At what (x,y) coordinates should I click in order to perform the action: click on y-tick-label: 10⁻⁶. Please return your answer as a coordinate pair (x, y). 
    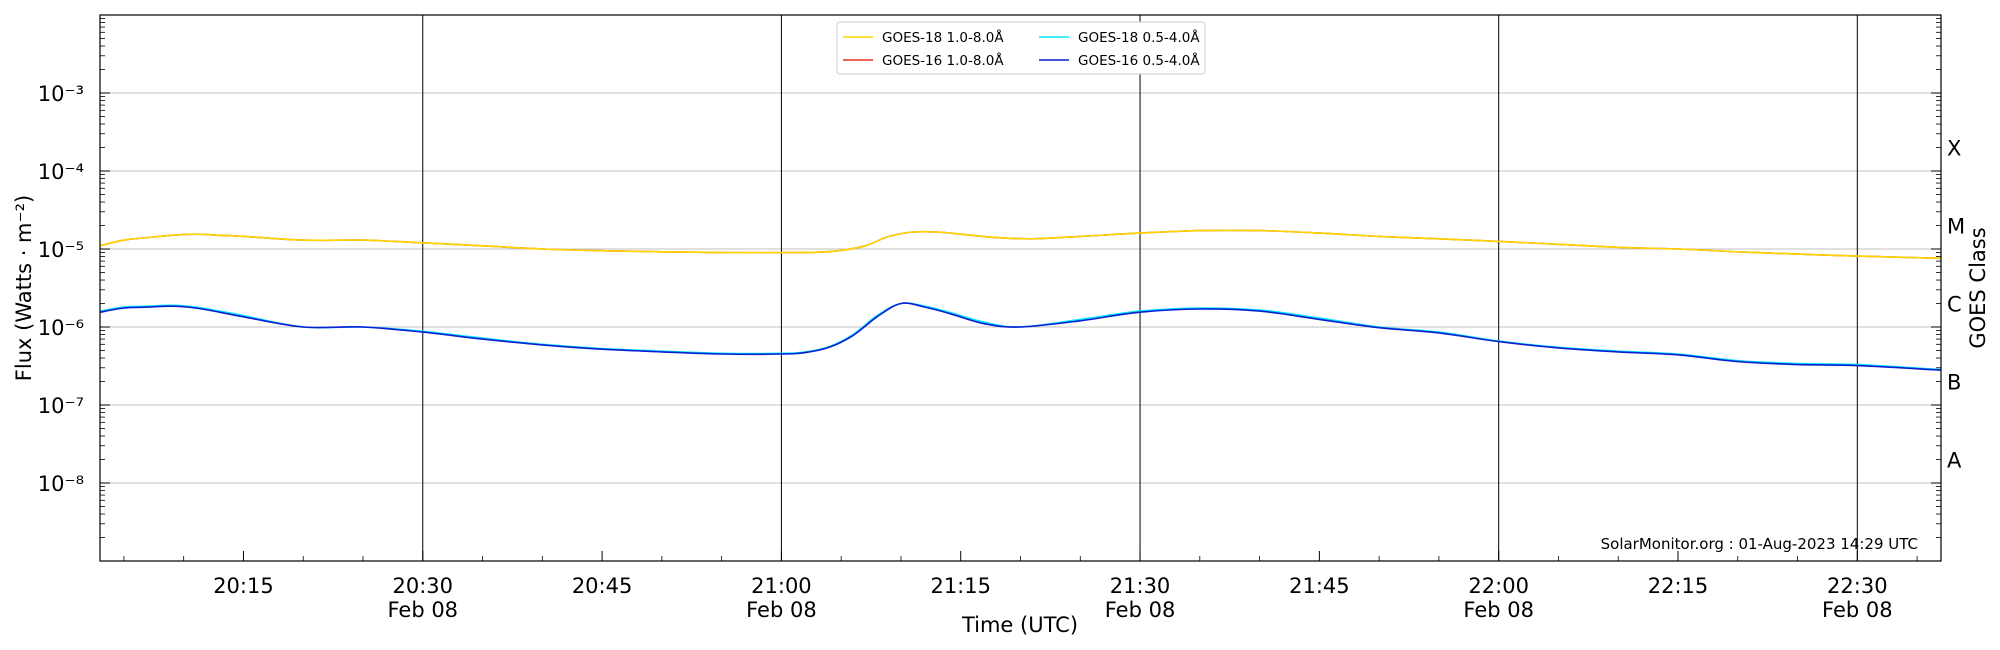
    Looking at the image, I should click on (61, 328).